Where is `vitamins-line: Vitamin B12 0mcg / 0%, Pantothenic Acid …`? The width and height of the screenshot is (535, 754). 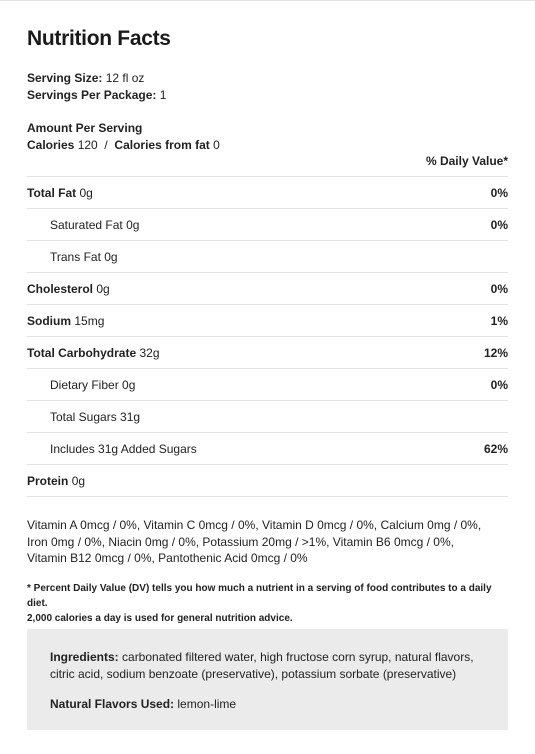
vitamins-line: Vitamin B12 0mcg / 0%, Pantothenic Acid … is located at coordinates (167, 558).